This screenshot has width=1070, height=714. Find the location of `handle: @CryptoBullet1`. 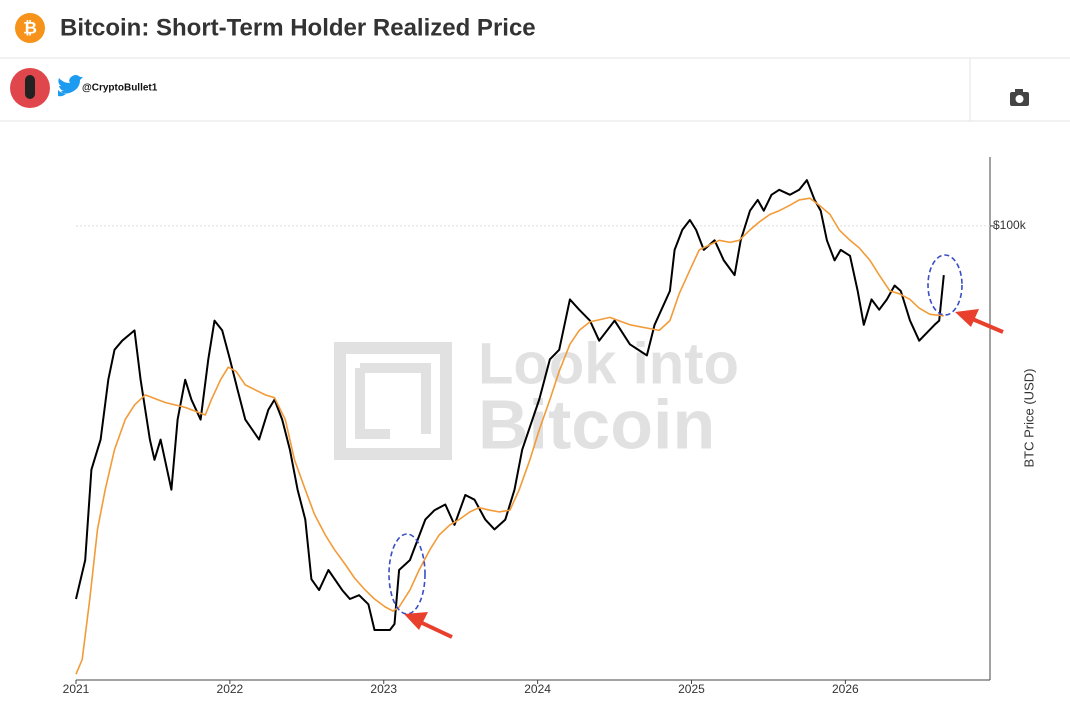

handle: @CryptoBullet1 is located at coordinates (120, 88).